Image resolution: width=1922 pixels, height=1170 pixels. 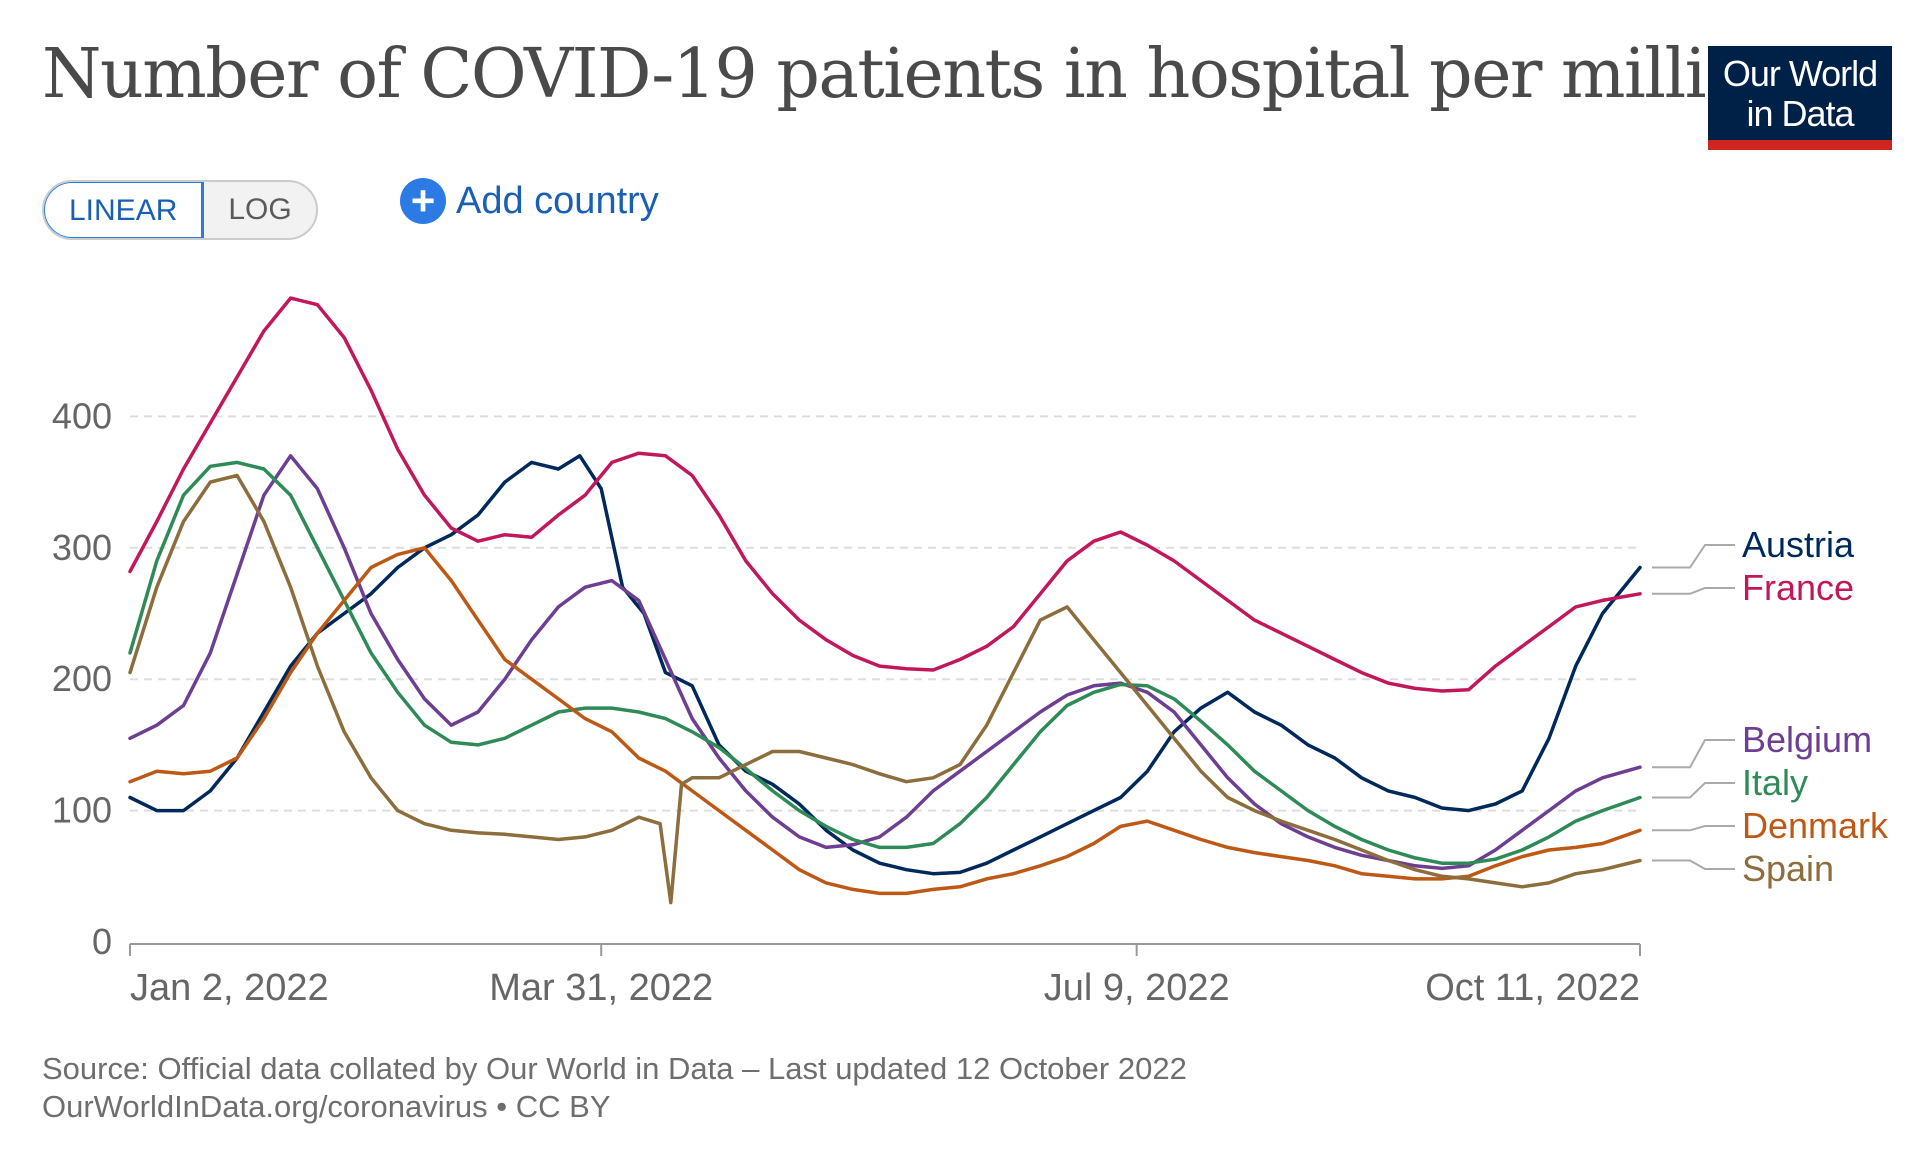 I want to click on logo-line-2: in Data, so click(x=1800, y=113).